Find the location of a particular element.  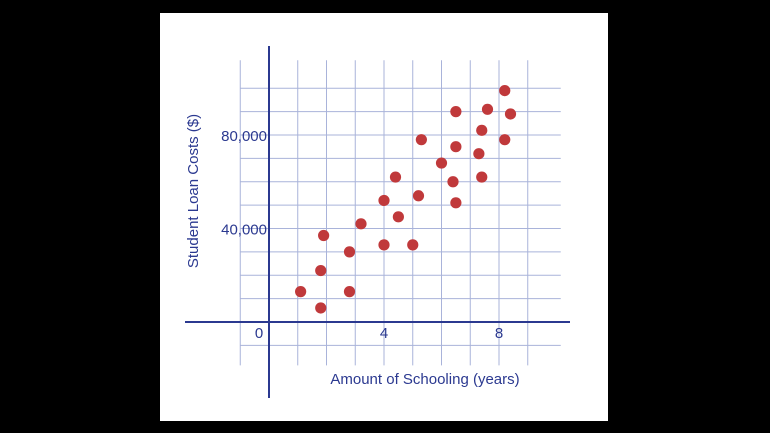

x-tick-label: 8 is located at coordinates (499, 333).